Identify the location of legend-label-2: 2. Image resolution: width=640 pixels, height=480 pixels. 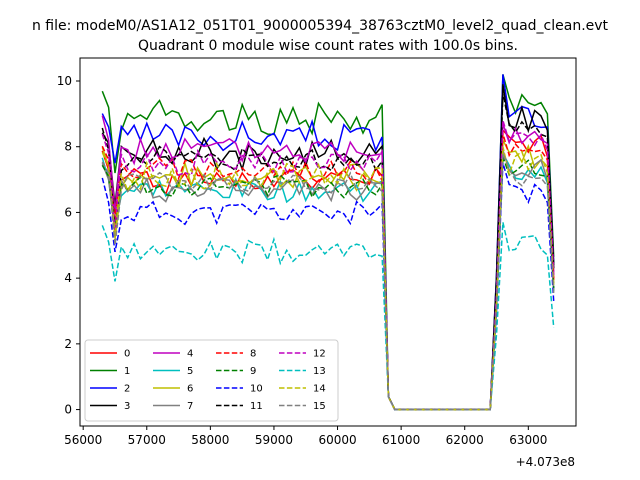
(127, 389).